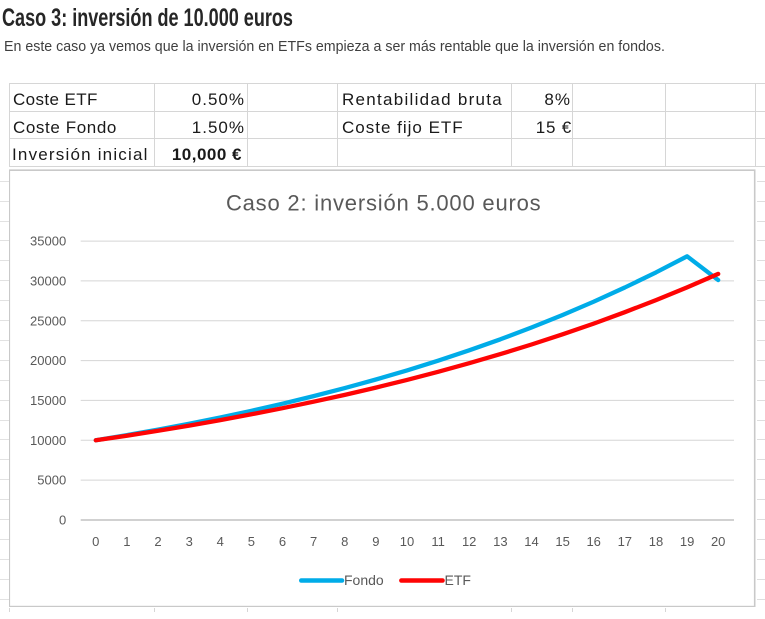  What do you see at coordinates (48, 360) in the screenshot?
I see `svg-text: 20000` at bounding box center [48, 360].